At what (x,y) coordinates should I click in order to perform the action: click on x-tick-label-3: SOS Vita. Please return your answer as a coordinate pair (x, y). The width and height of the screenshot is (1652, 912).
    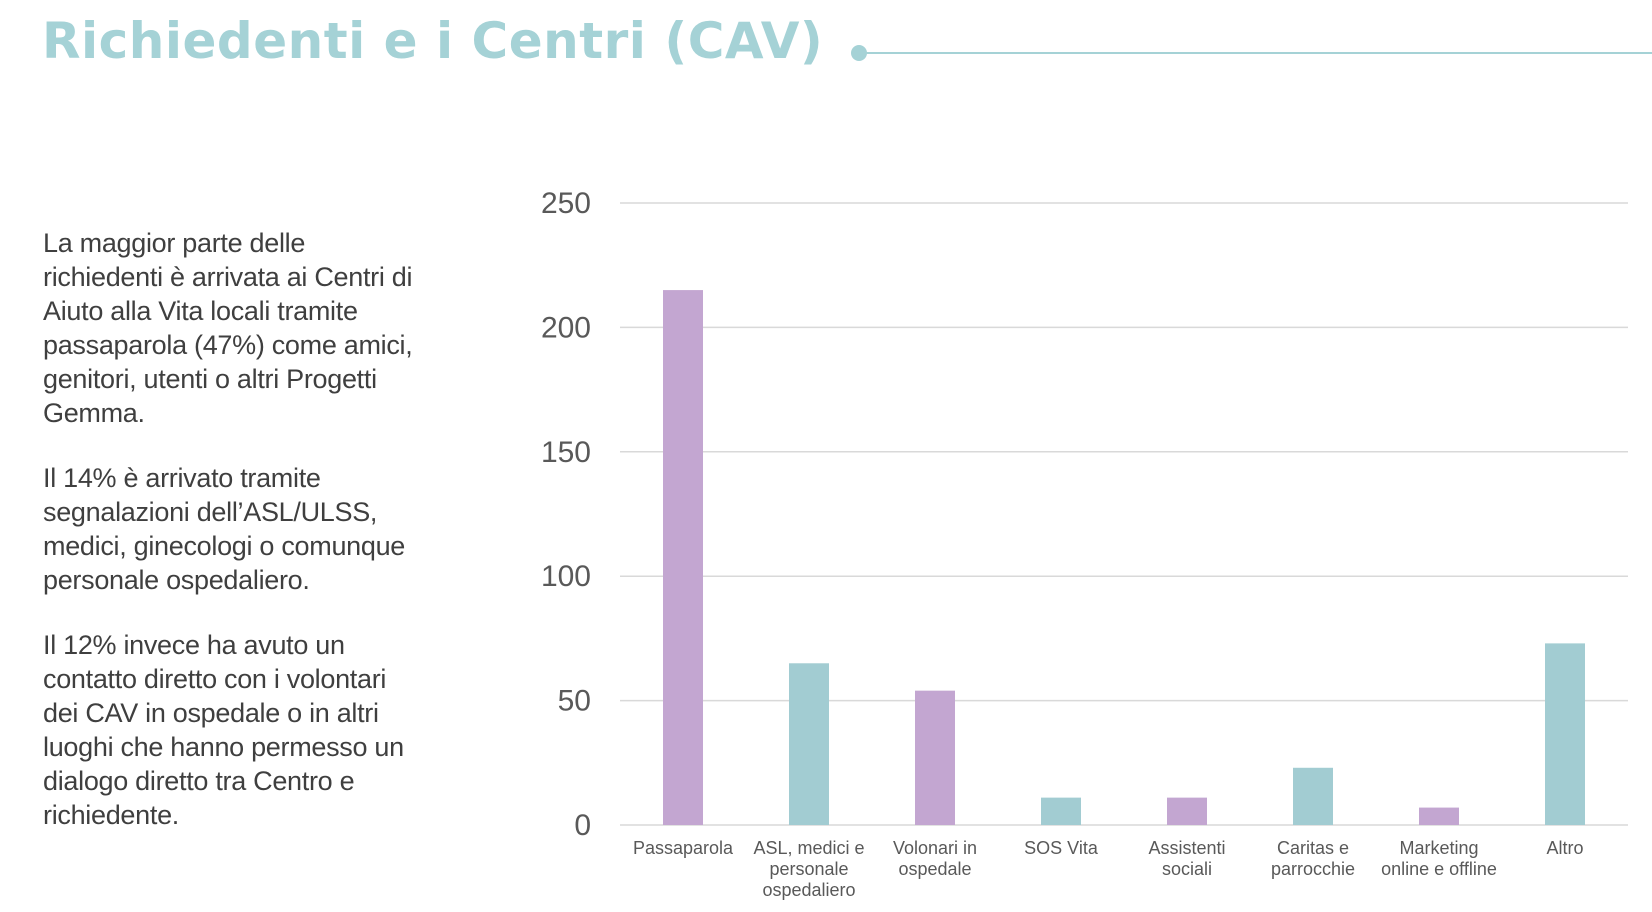
    Looking at the image, I should click on (1061, 848).